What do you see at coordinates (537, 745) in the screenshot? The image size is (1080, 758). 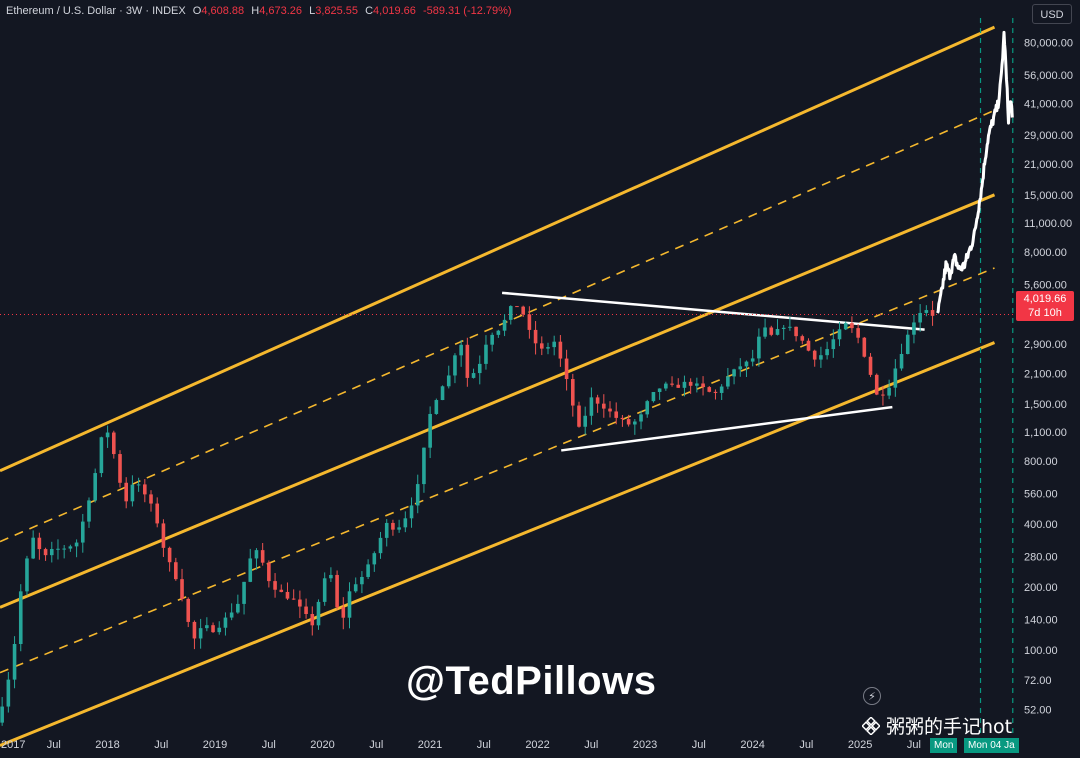 I see `x-tick-label: 2022` at bounding box center [537, 745].